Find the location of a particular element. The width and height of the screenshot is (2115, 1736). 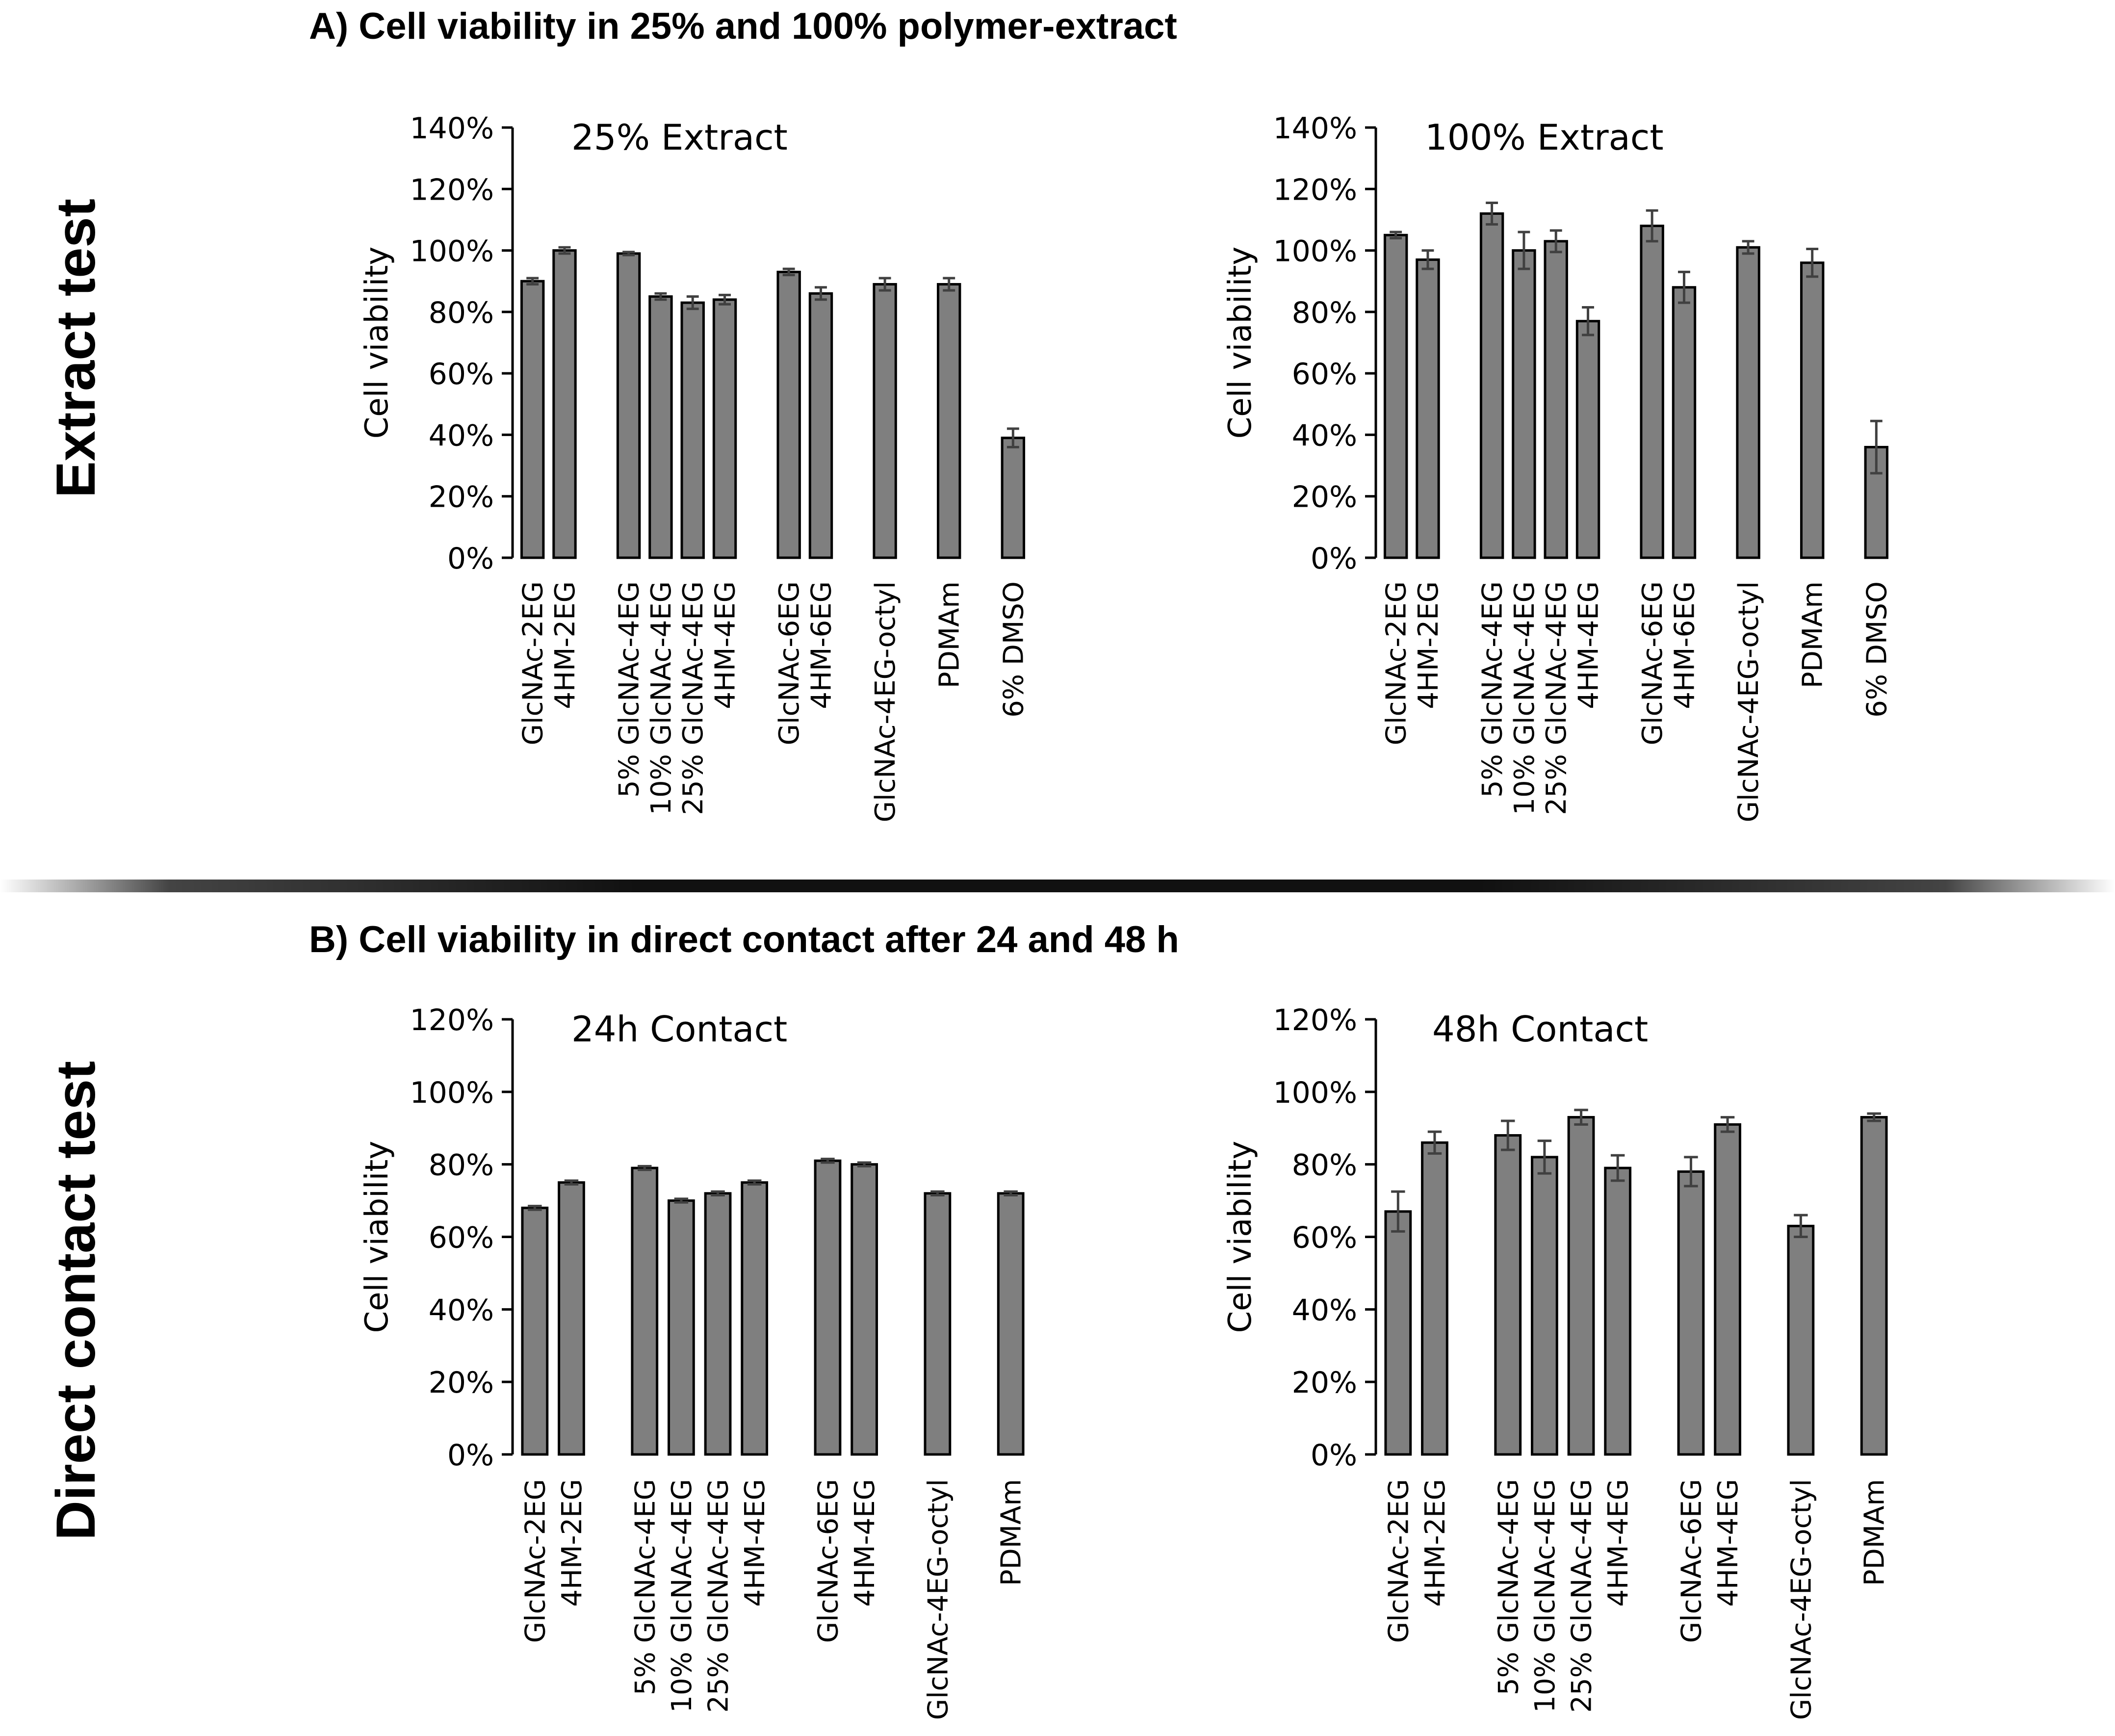

y-tick-label: 120% is located at coordinates (1315, 1020).